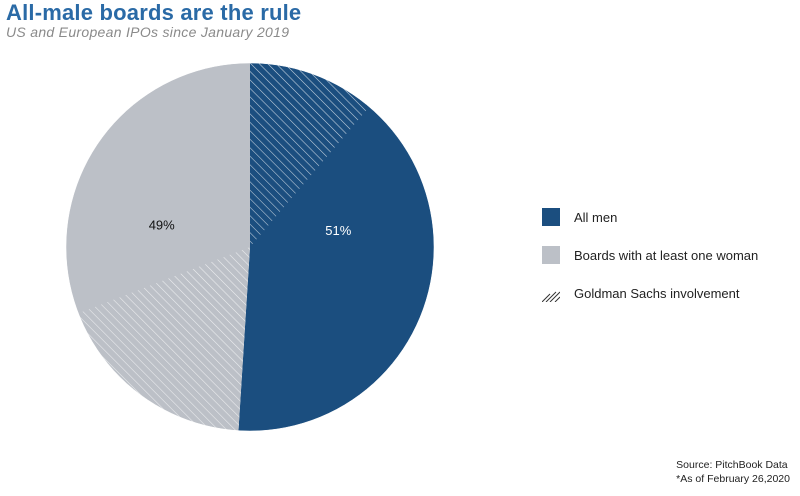 The width and height of the screenshot is (800, 496). What do you see at coordinates (338, 230) in the screenshot?
I see `data-label-all-men: 51%` at bounding box center [338, 230].